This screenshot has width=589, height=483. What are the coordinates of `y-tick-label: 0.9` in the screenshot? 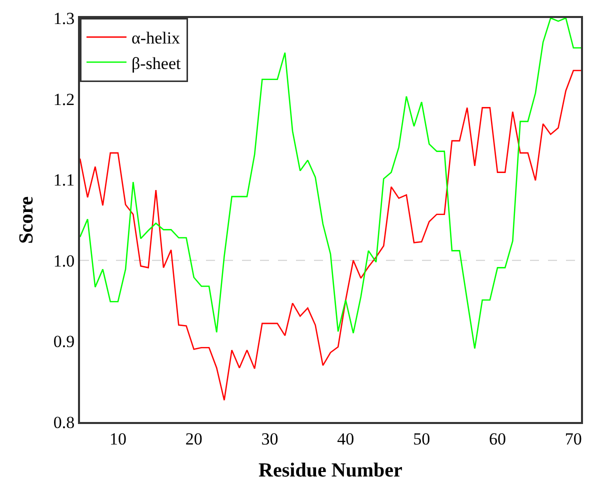 It's located at (64, 342).